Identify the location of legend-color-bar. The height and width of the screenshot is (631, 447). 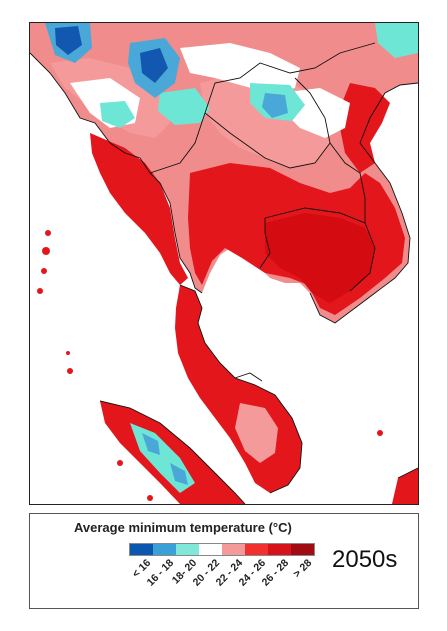
(222, 549).